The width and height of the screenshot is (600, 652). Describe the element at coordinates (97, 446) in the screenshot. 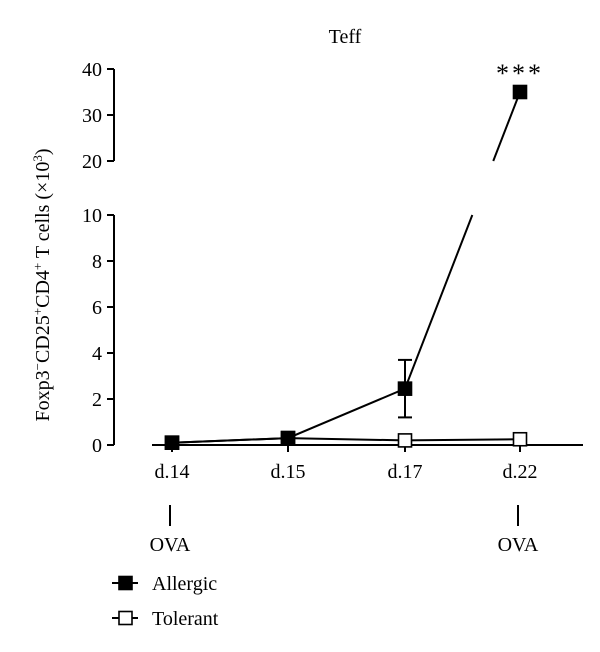

I see `y-tick-label-lower: 0` at that location.